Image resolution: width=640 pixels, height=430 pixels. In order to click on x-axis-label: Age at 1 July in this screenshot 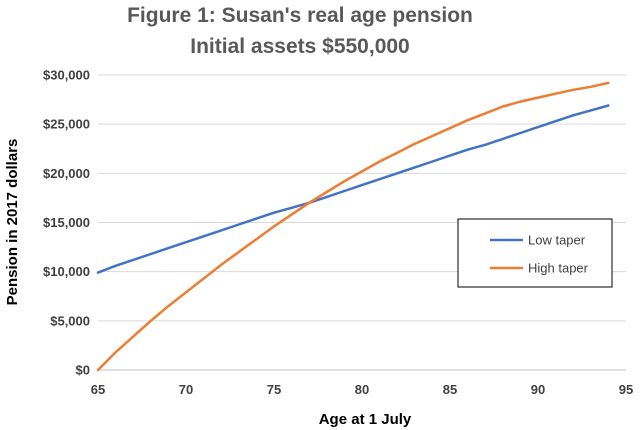, I will do `click(365, 419)`.